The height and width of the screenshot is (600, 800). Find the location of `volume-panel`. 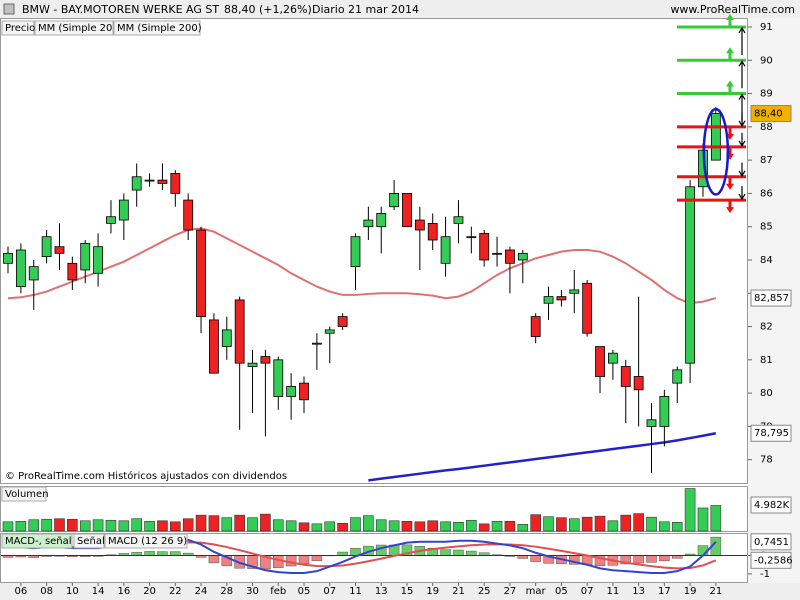

volume-panel is located at coordinates (374, 509).